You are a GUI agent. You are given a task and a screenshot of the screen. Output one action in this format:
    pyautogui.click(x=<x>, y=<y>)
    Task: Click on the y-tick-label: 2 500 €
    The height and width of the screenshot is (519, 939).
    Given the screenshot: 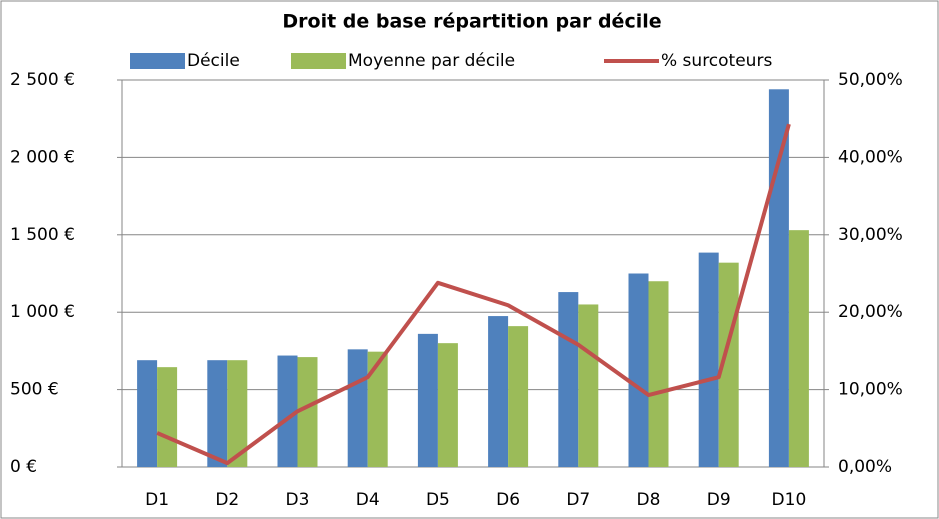 What is the action you would take?
    pyautogui.click(x=42, y=80)
    